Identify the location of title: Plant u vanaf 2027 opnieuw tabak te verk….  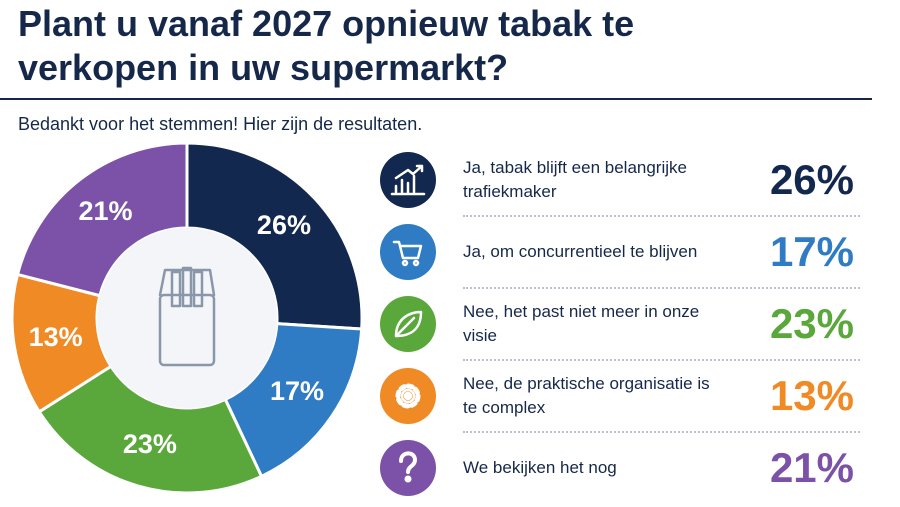
(326, 45).